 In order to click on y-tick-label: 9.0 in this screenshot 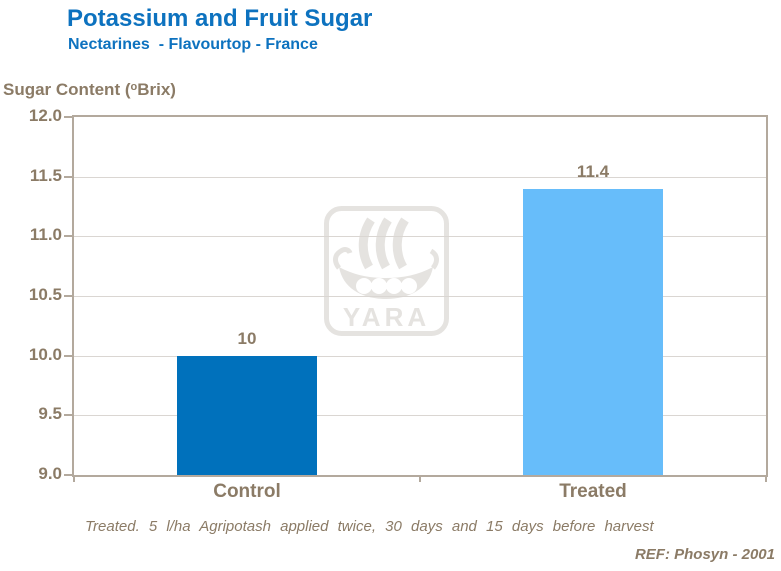, I will do `click(50, 473)`.